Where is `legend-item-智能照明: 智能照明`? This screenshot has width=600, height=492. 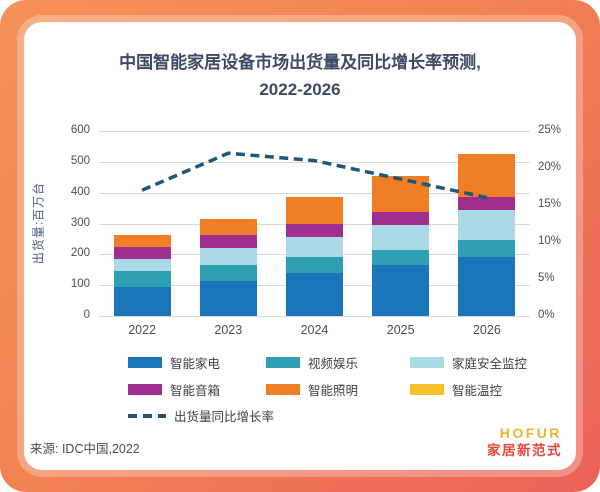
legend-item-智能照明: 智能照明 is located at coordinates (338, 389).